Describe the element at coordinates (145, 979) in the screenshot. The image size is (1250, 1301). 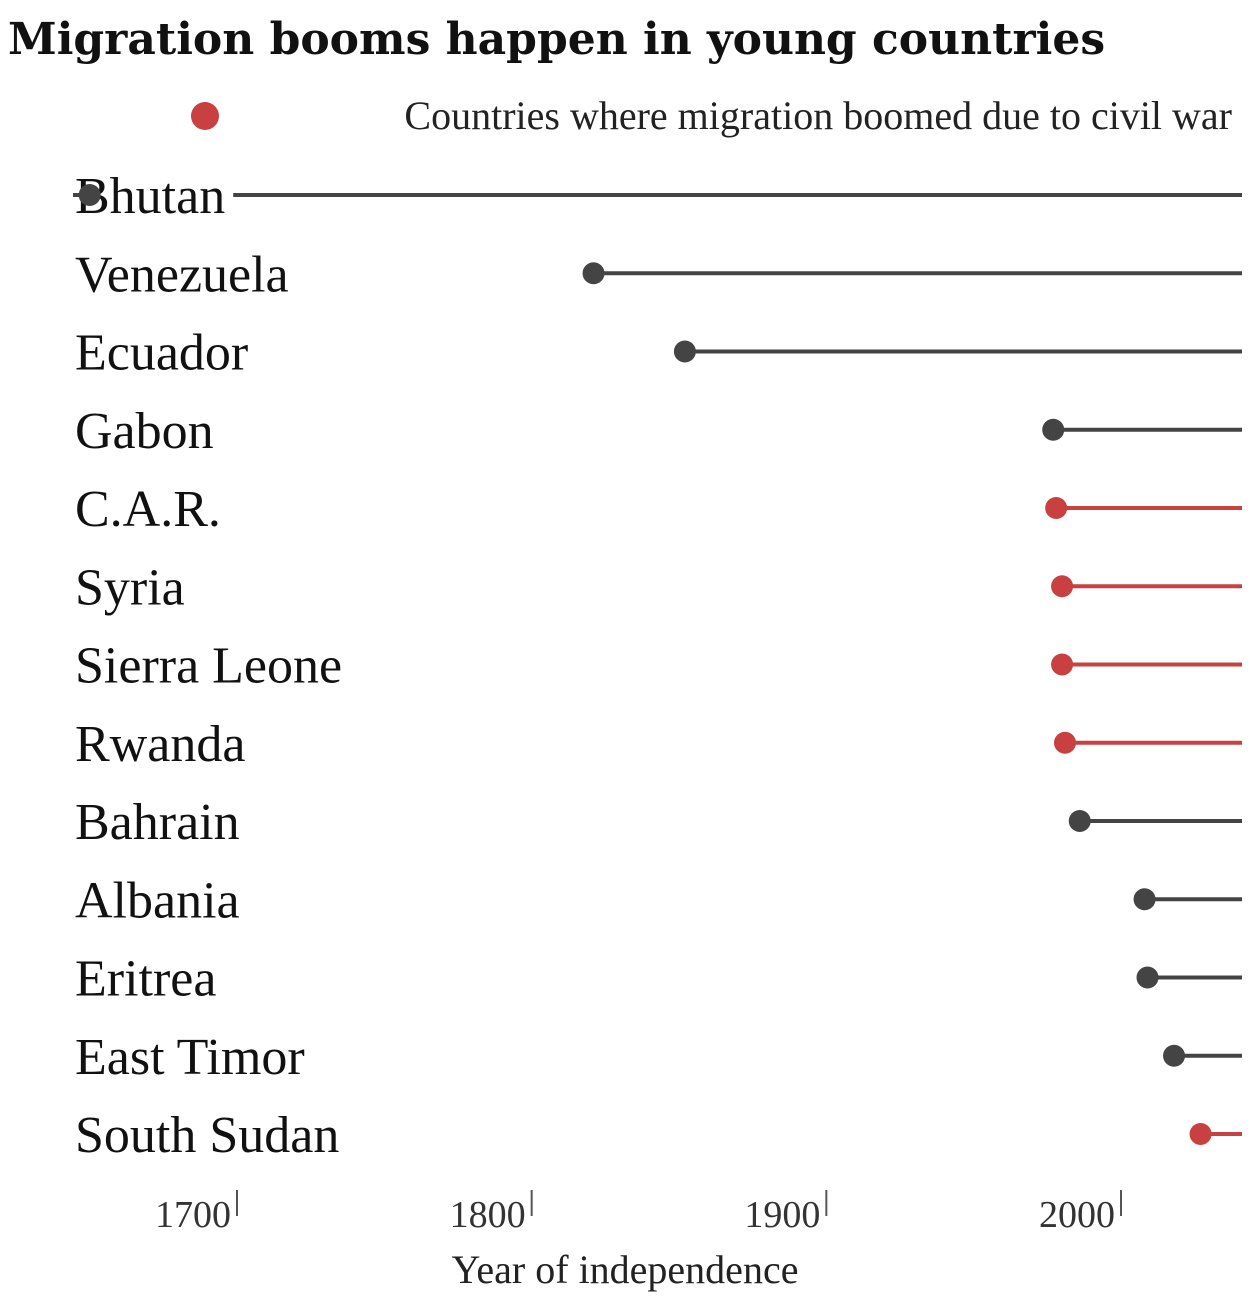
I see `category-label: Eritrea` at that location.